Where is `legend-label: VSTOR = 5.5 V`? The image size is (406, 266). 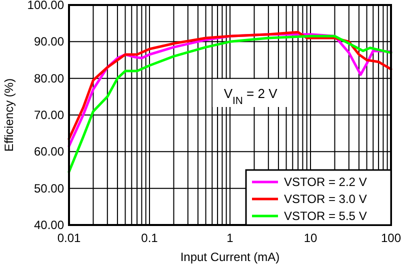 legend-label: VSTOR = 5.5 V is located at coordinates (325, 216).